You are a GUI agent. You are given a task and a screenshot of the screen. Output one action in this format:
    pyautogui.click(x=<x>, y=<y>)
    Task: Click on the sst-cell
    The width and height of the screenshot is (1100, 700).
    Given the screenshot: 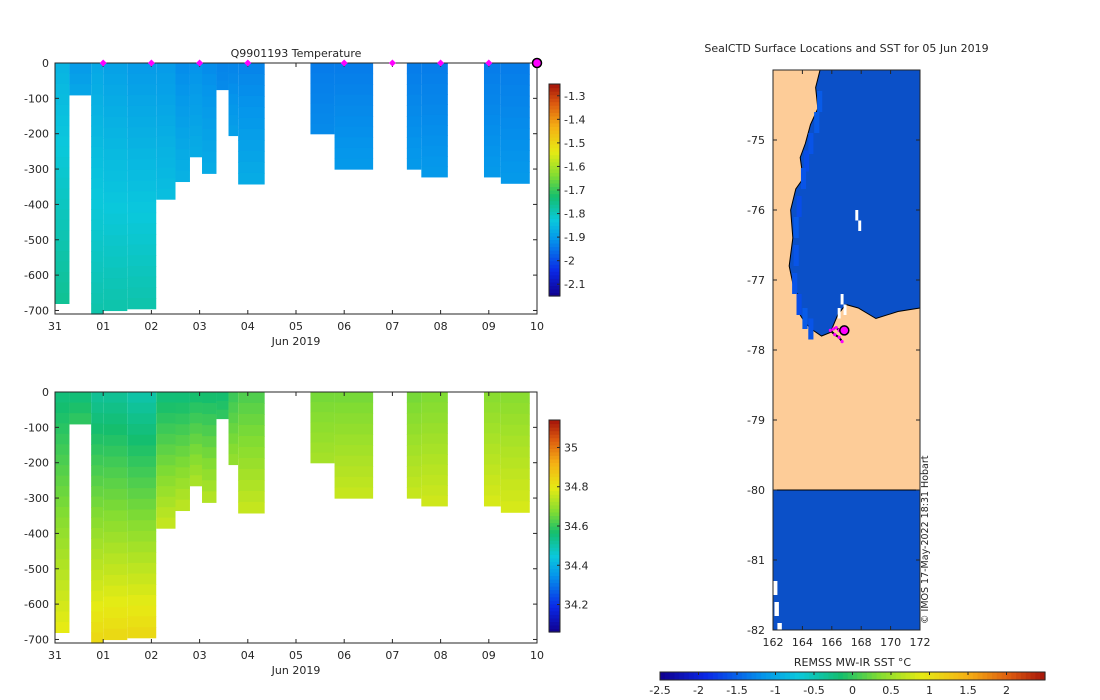 What is the action you would take?
    pyautogui.click(x=820, y=101)
    